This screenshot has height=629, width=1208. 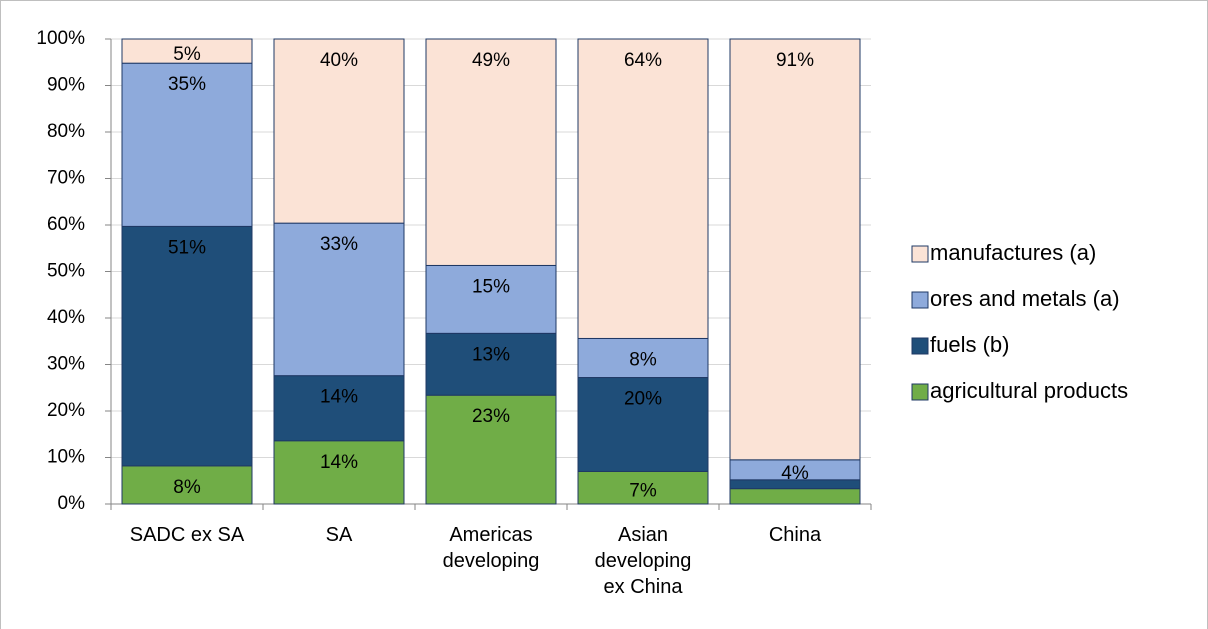 What do you see at coordinates (643, 561) in the screenshot?
I see `x-tick-label: Asian developing ex China` at bounding box center [643, 561].